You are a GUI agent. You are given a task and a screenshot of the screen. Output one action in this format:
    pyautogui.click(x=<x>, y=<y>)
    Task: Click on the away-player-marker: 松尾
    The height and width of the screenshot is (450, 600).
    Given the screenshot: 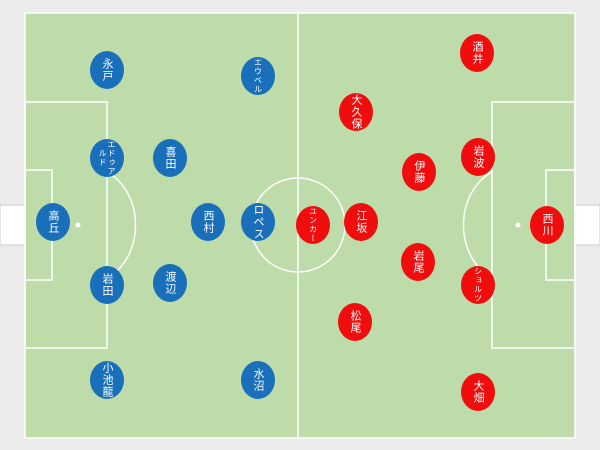 What is the action you would take?
    pyautogui.click(x=355, y=322)
    